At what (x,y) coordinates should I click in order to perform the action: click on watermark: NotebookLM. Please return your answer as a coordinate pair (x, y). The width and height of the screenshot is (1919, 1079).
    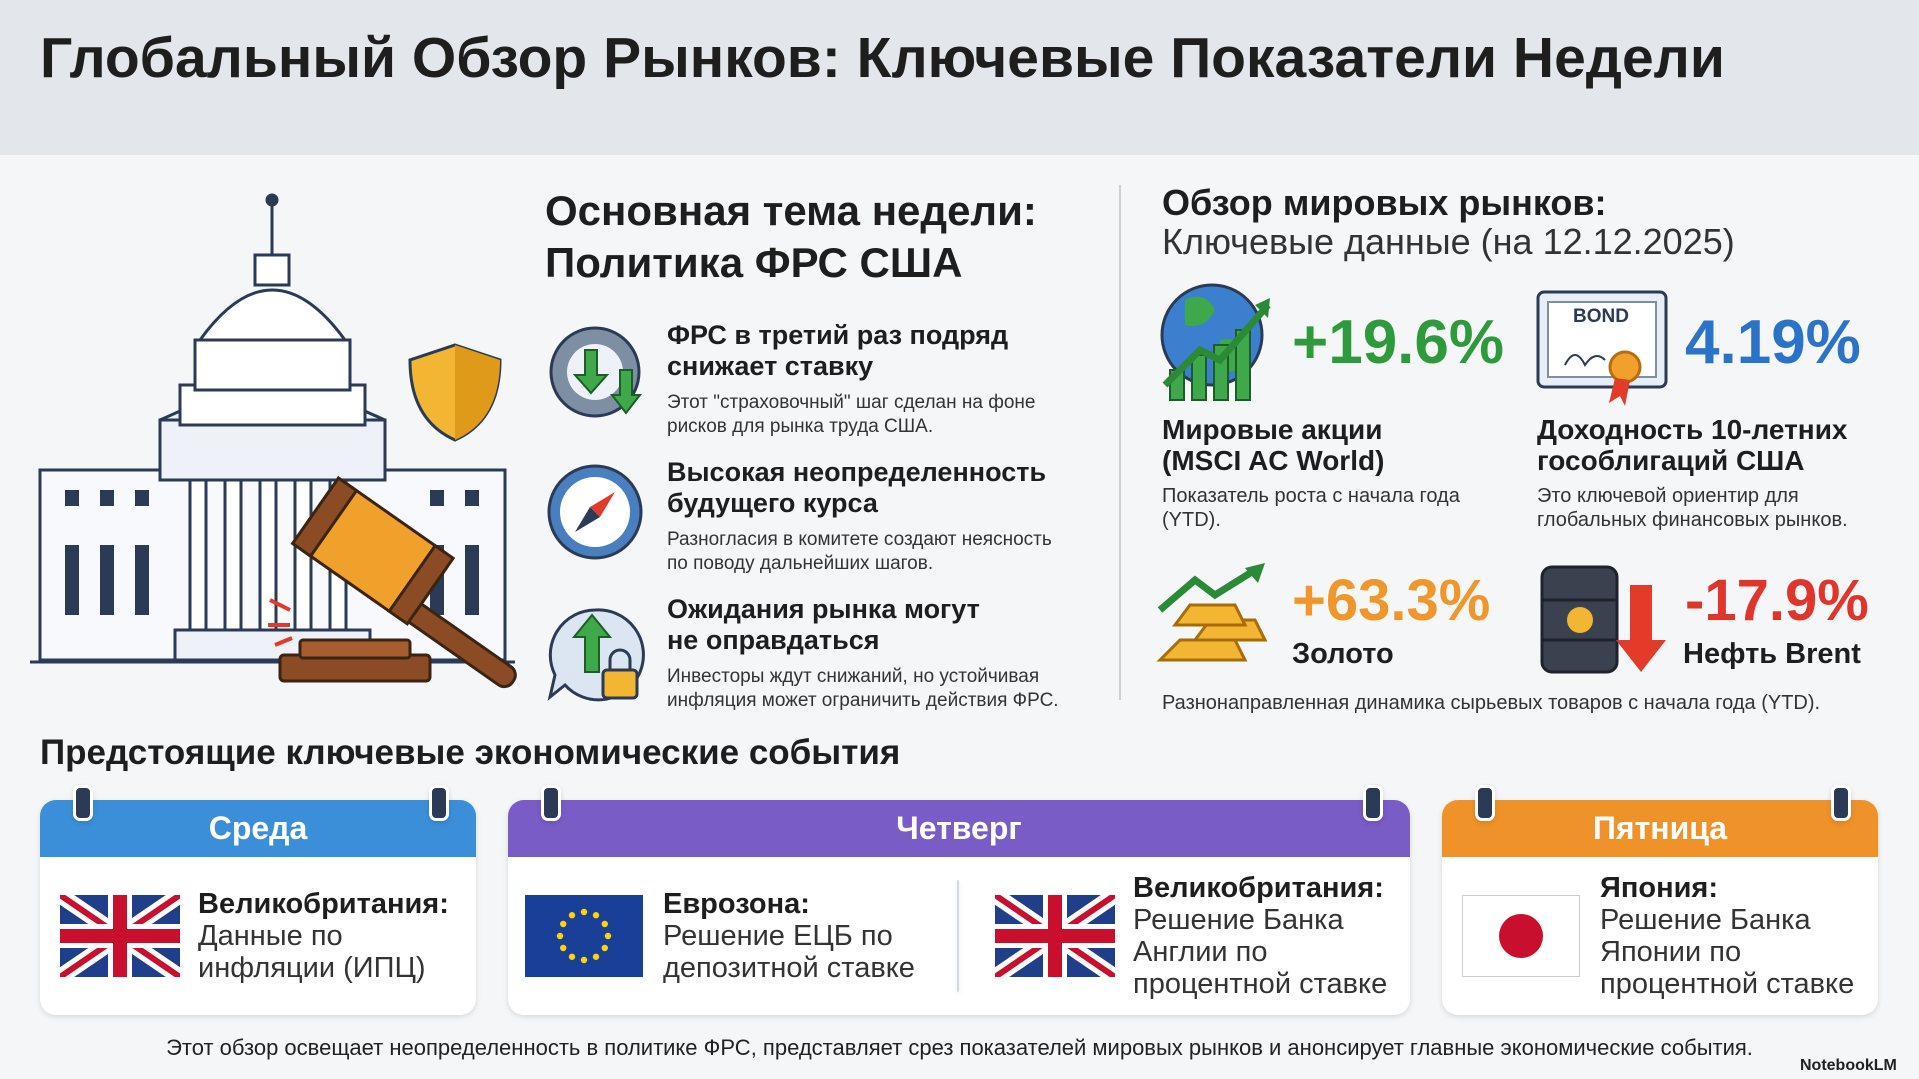
    Looking at the image, I should click on (1848, 1065).